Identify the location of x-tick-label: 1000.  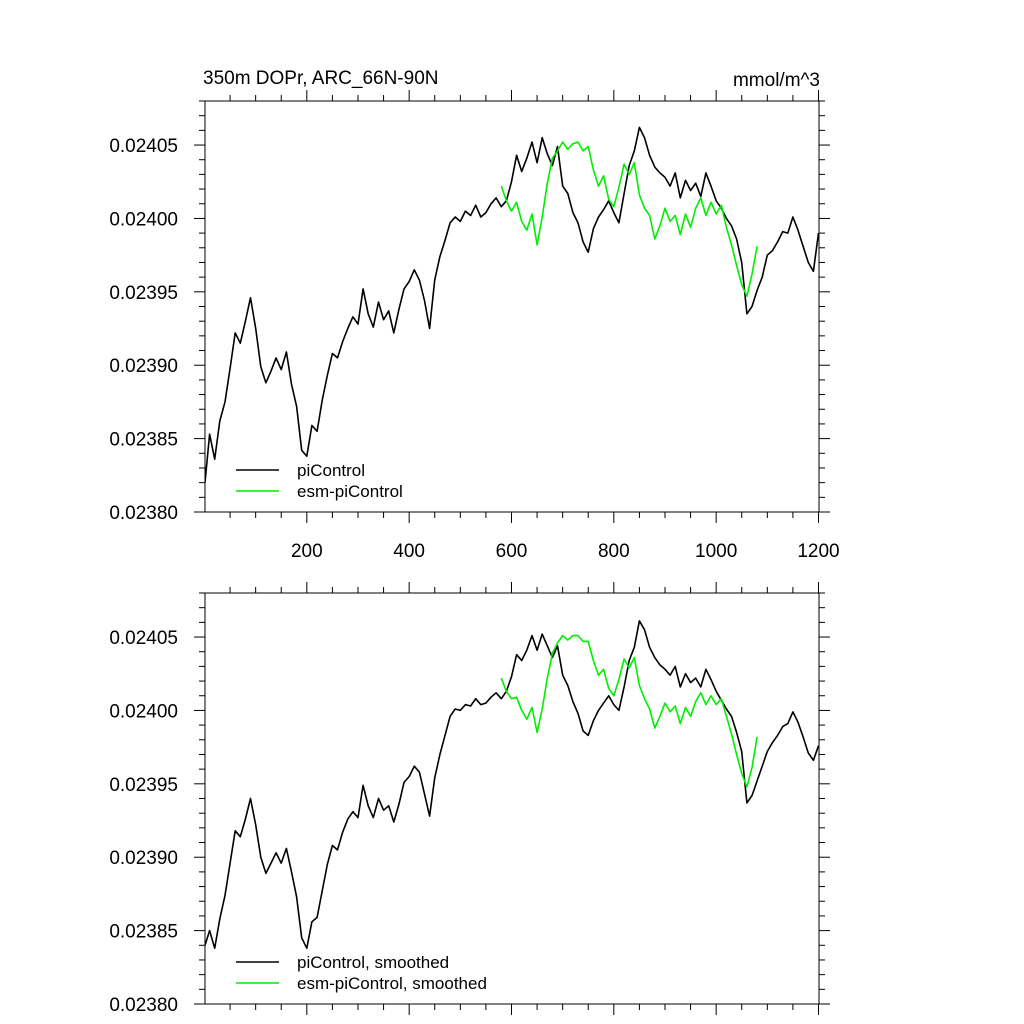
(716, 551).